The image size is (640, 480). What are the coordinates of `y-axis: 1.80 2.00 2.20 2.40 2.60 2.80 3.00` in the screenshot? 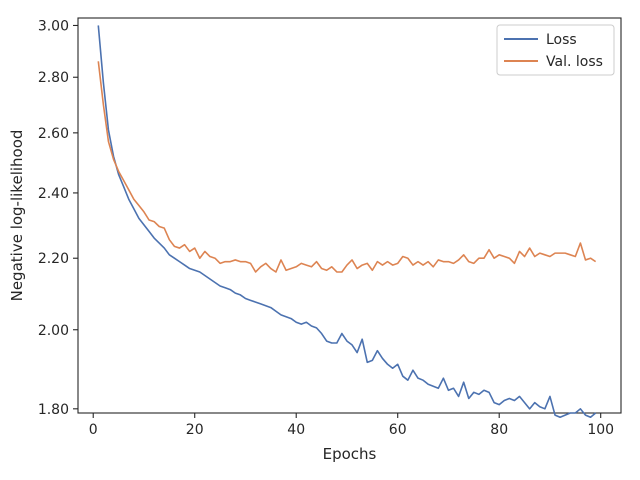 It's located at (58, 218).